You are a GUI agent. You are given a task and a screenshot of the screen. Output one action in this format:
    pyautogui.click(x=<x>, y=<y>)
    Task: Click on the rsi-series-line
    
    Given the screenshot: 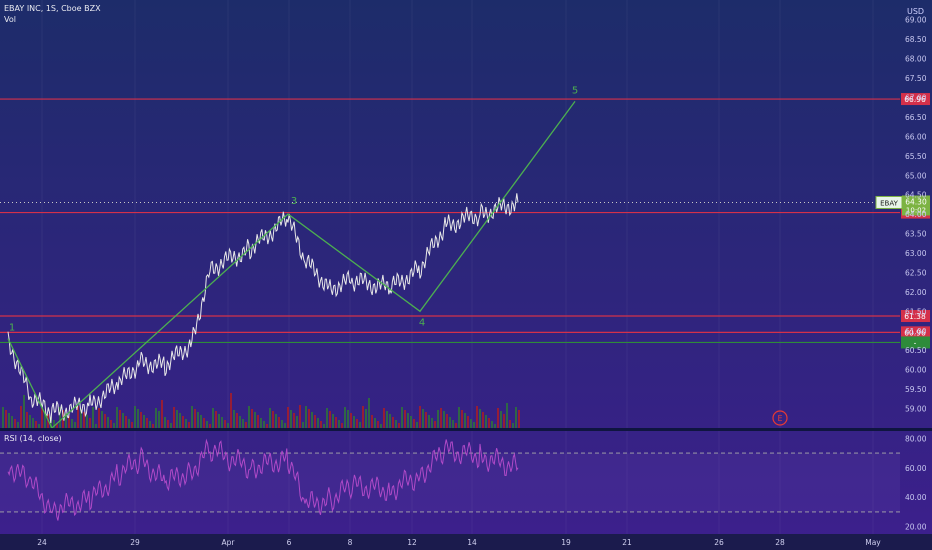 What is the action you would take?
    pyautogui.click(x=263, y=479)
    